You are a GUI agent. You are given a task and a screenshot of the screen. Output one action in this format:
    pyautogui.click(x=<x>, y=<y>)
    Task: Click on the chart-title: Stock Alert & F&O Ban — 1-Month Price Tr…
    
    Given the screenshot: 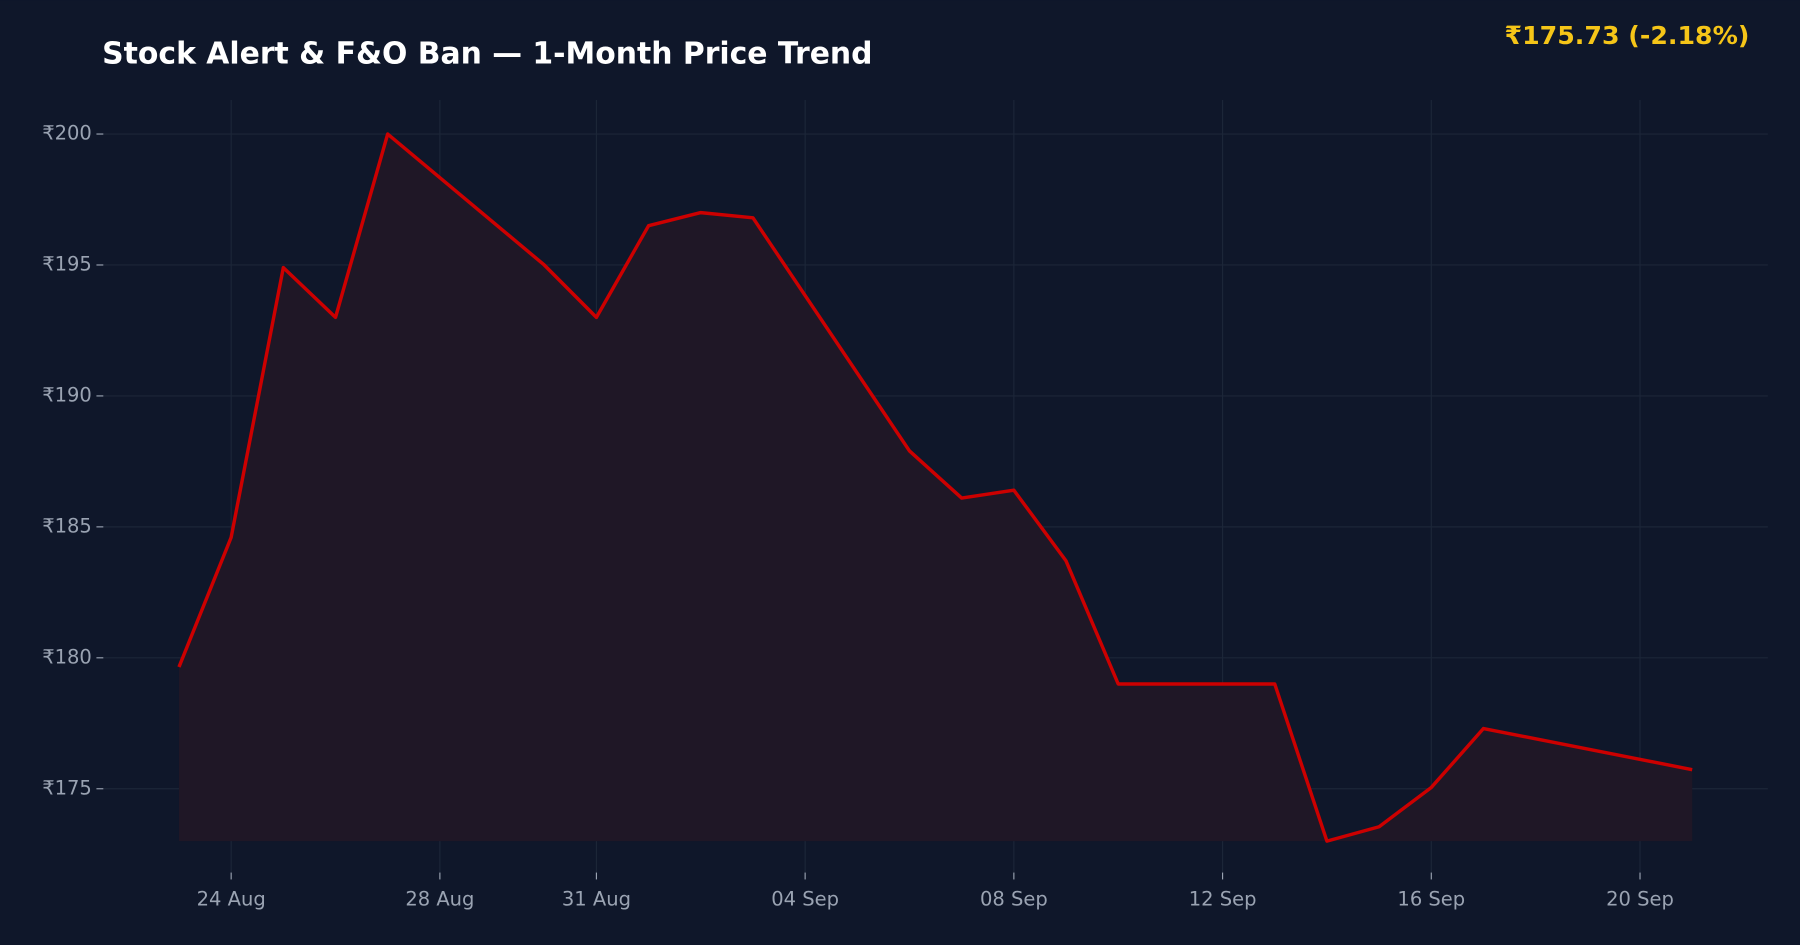 What is the action you would take?
    pyautogui.click(x=487, y=54)
    